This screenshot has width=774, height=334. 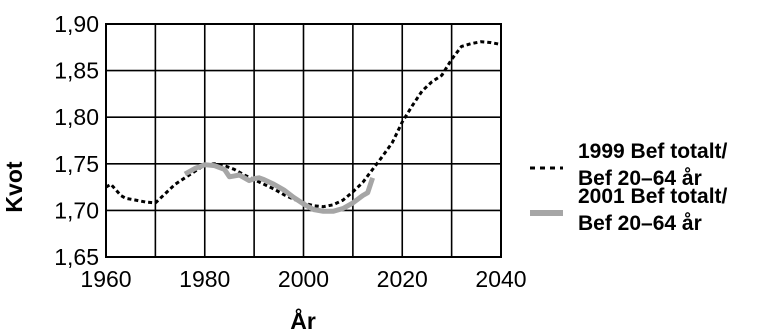 I want to click on y-tick-label: 1,85, so click(x=76, y=71).